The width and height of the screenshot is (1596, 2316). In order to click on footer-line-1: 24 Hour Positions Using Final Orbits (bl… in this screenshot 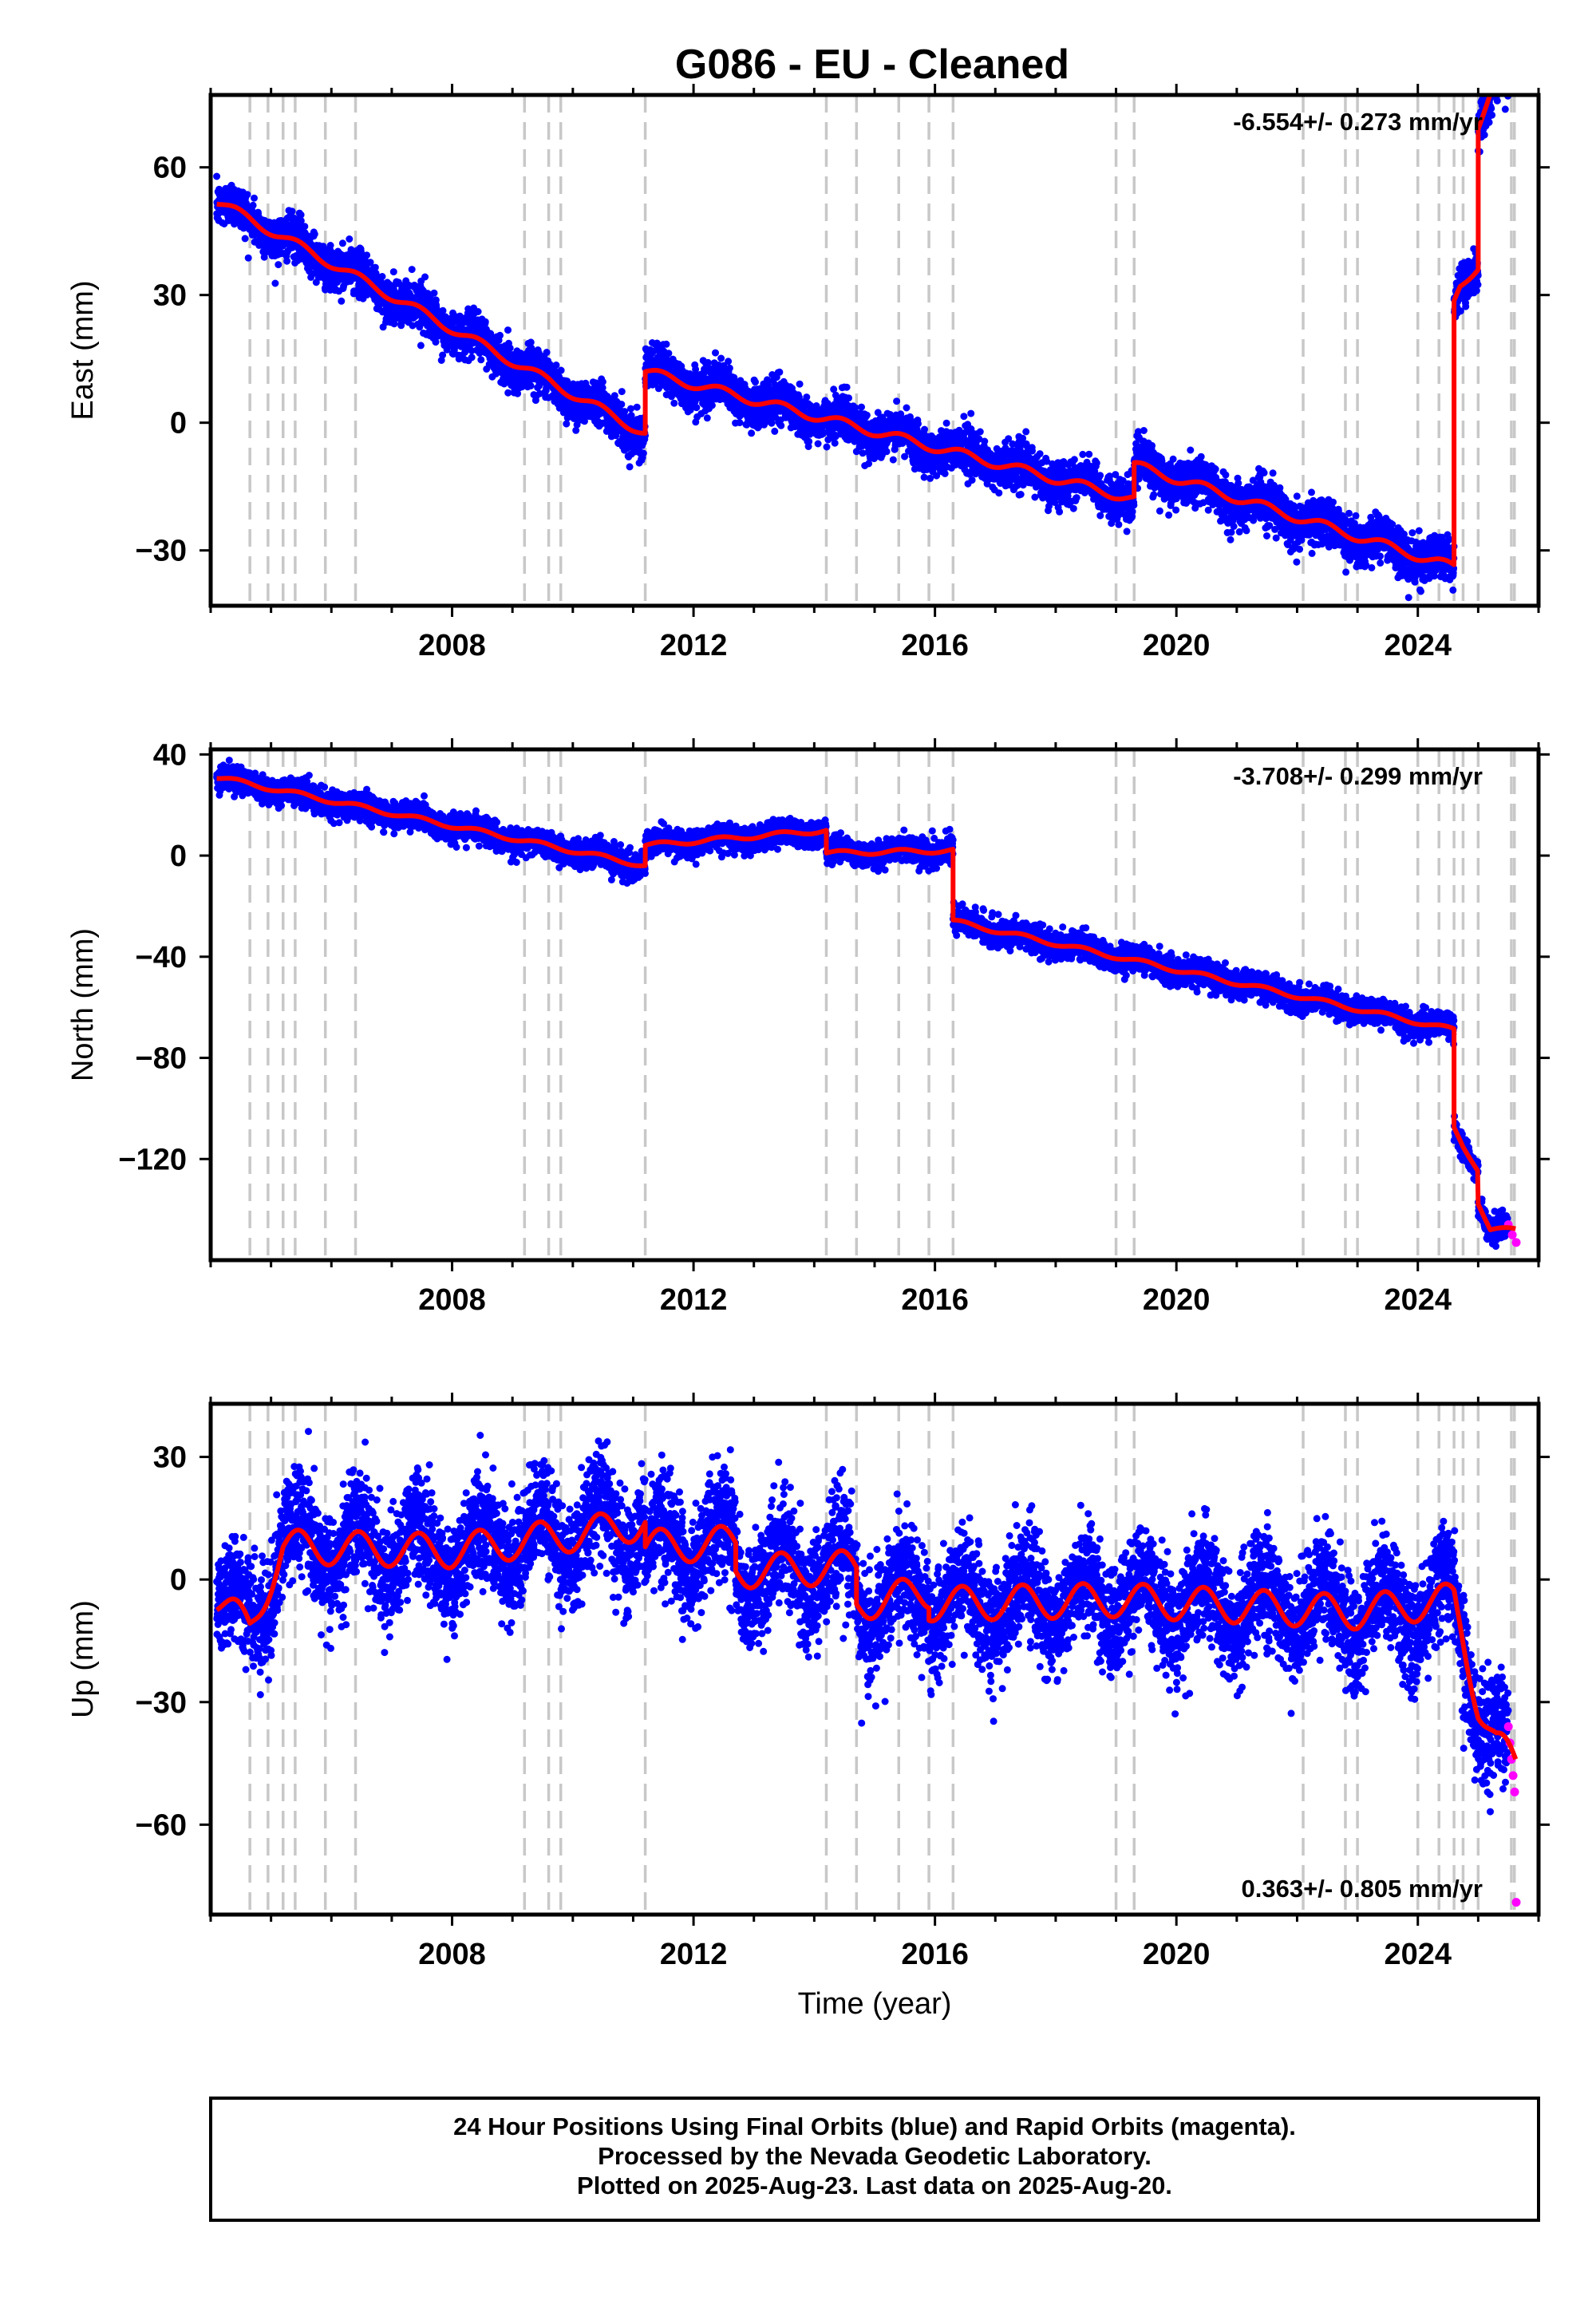, I will do `click(874, 2126)`.